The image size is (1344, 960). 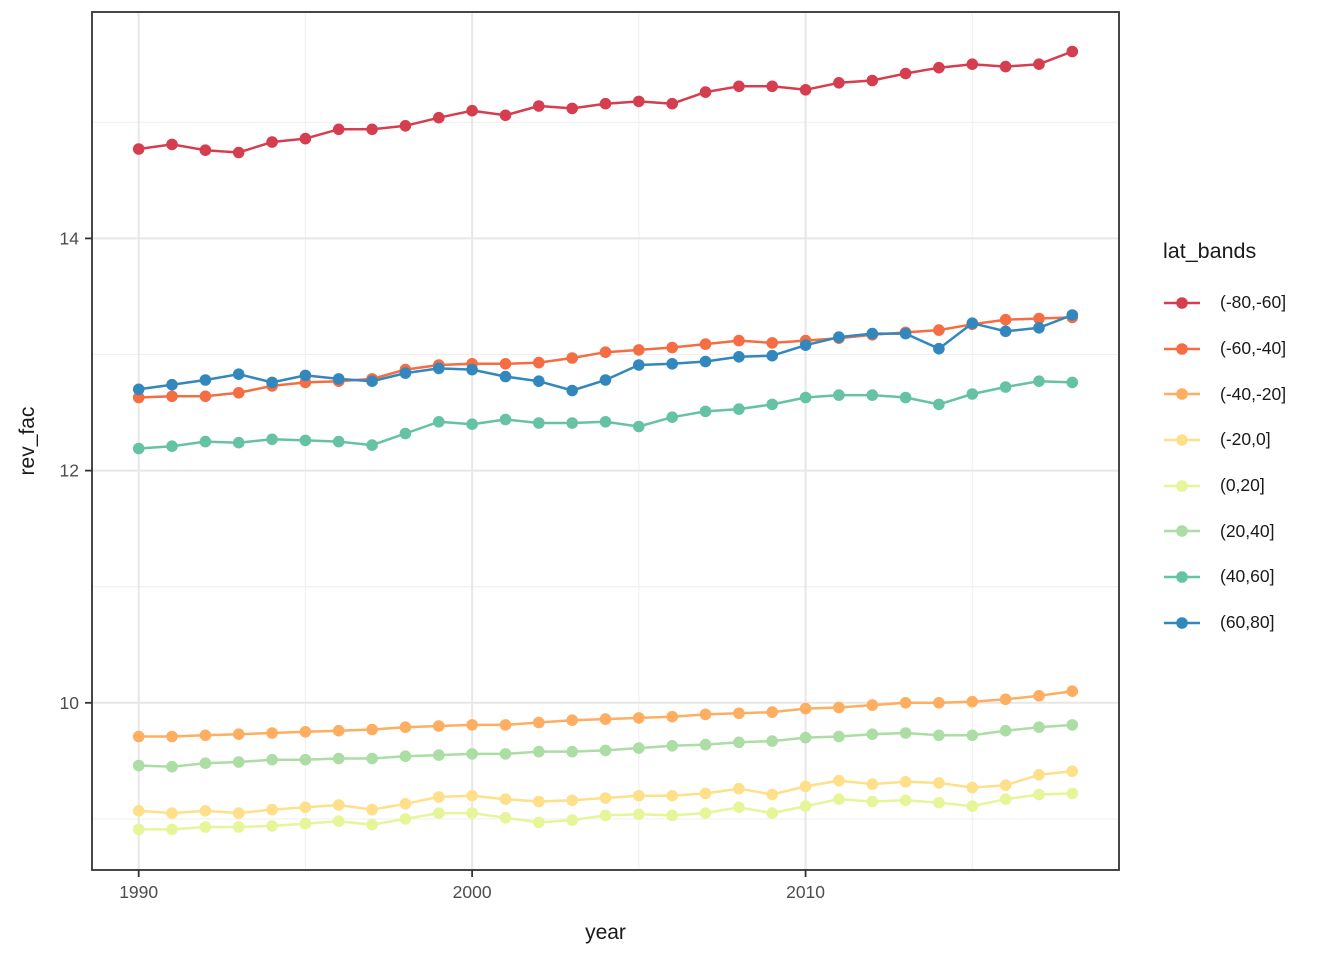 I want to click on legend-item: (40,60], so click(x=1224, y=577).